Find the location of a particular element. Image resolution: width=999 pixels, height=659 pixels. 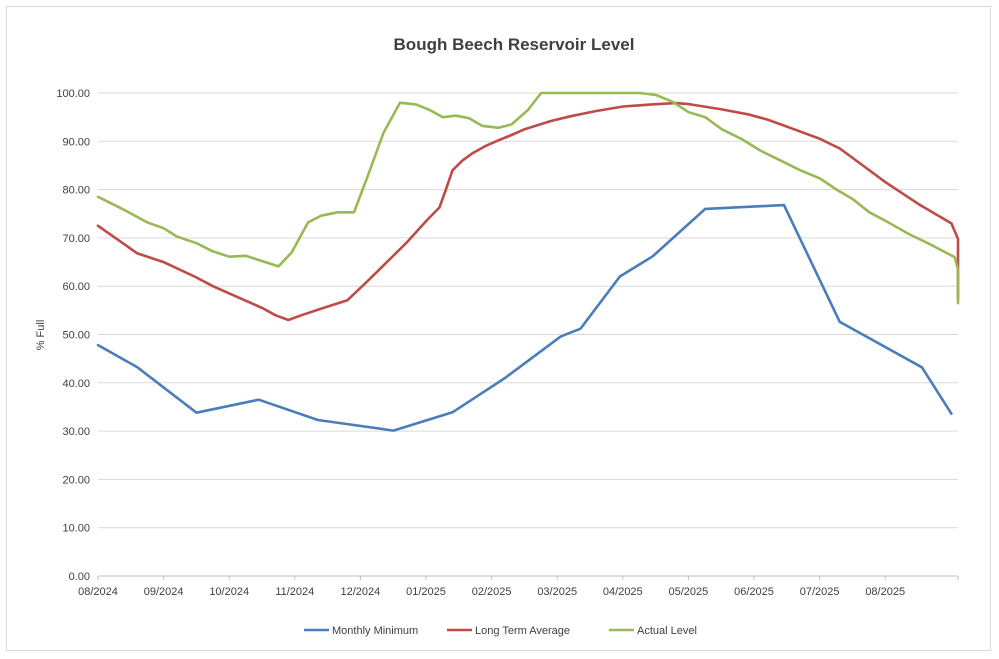

y-tick-label: 100.00 is located at coordinates (73, 94).